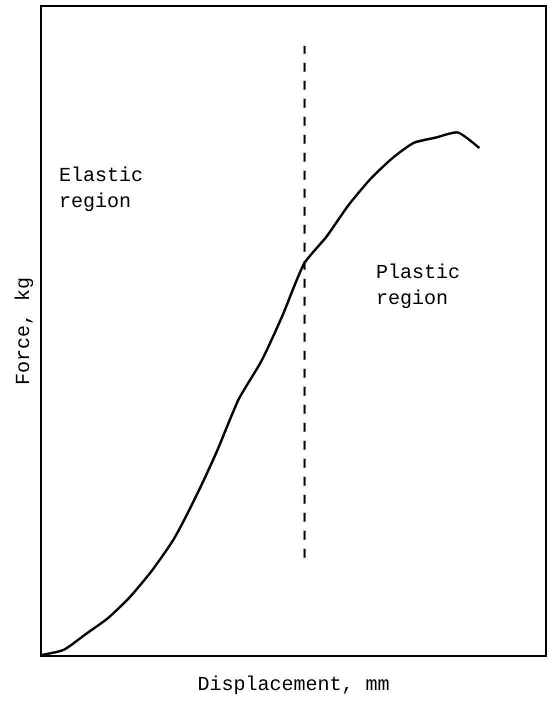 The height and width of the screenshot is (710, 557). Describe the element at coordinates (418, 286) in the screenshot. I see `annotation: Plastic region` at that location.